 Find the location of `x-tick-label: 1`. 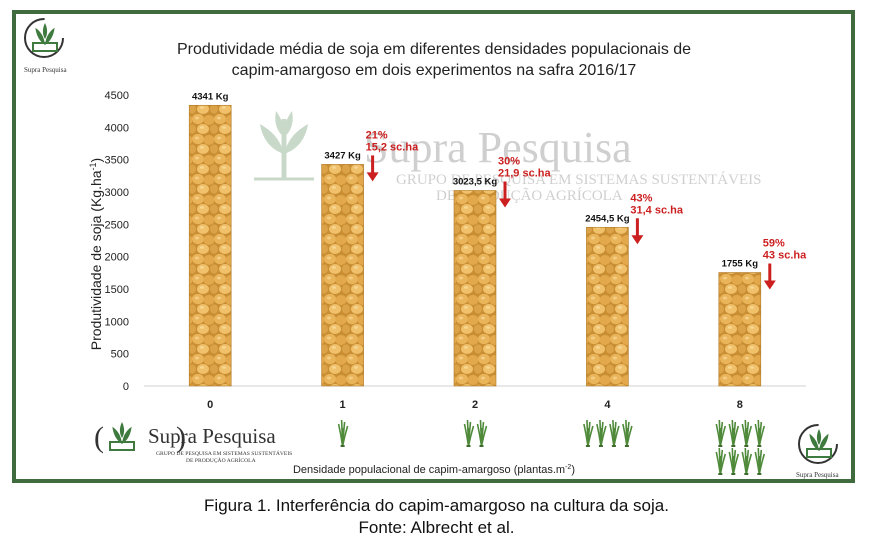

x-tick-label: 1 is located at coordinates (343, 405).